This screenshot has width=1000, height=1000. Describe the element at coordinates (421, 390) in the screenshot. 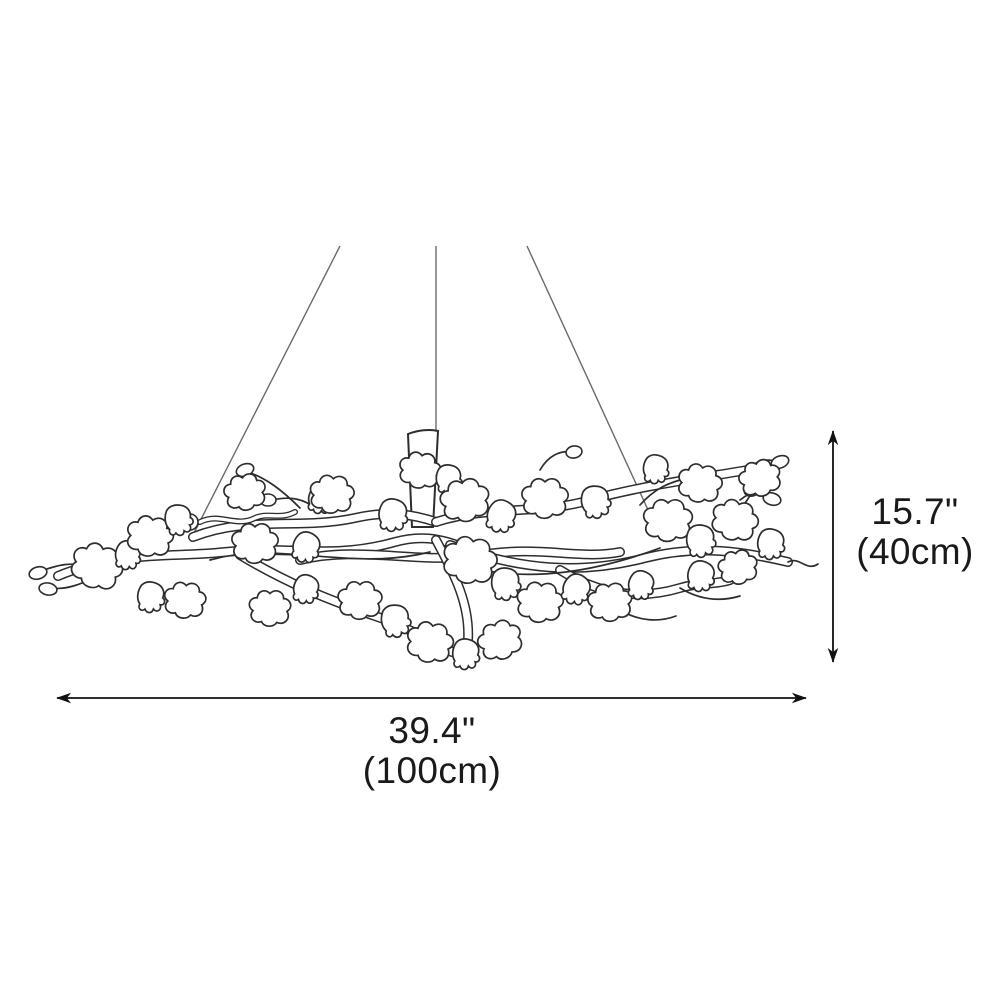

I see `suspension-wires` at that location.